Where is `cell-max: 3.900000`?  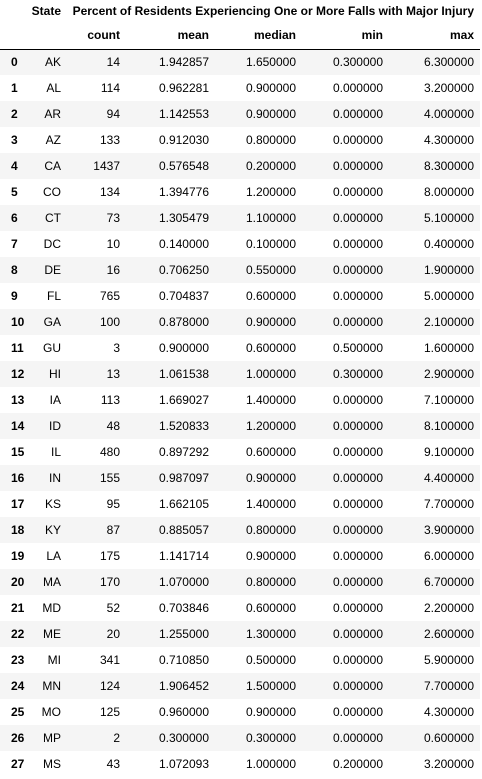
cell-max: 3.900000 is located at coordinates (448, 530).